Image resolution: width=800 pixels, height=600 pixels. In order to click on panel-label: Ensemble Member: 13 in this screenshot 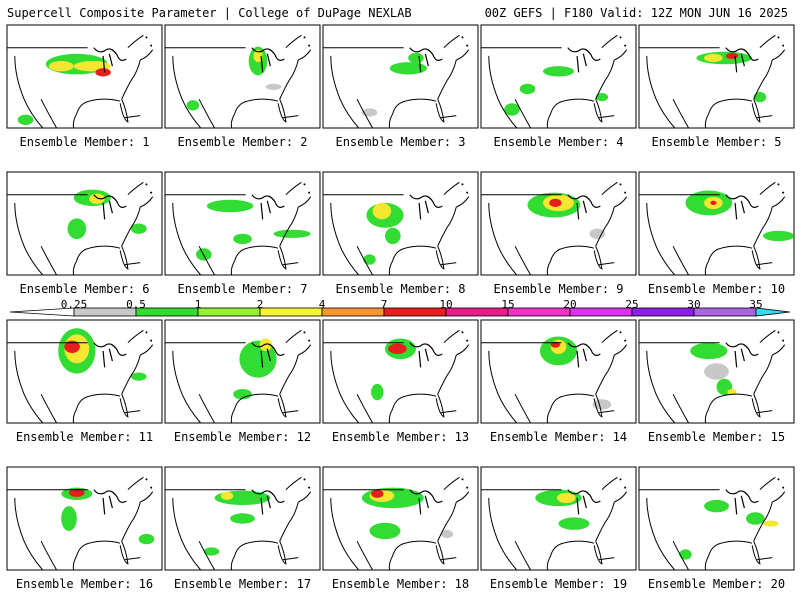, I will do `click(400, 437)`.